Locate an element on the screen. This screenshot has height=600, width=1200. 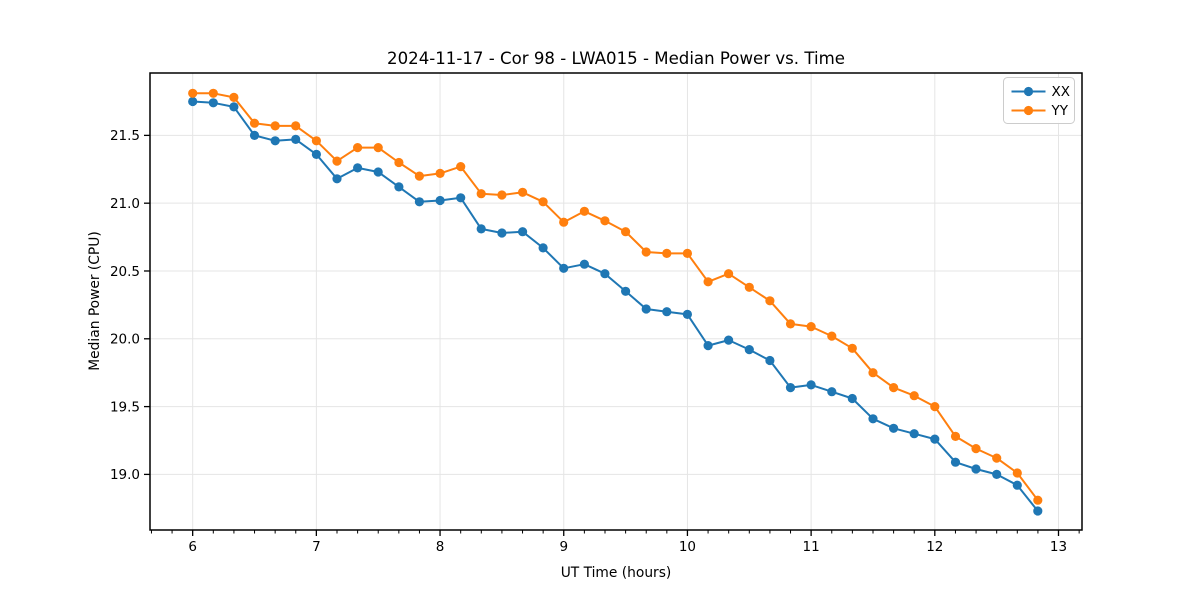
legend: XX YY is located at coordinates (1039, 100).